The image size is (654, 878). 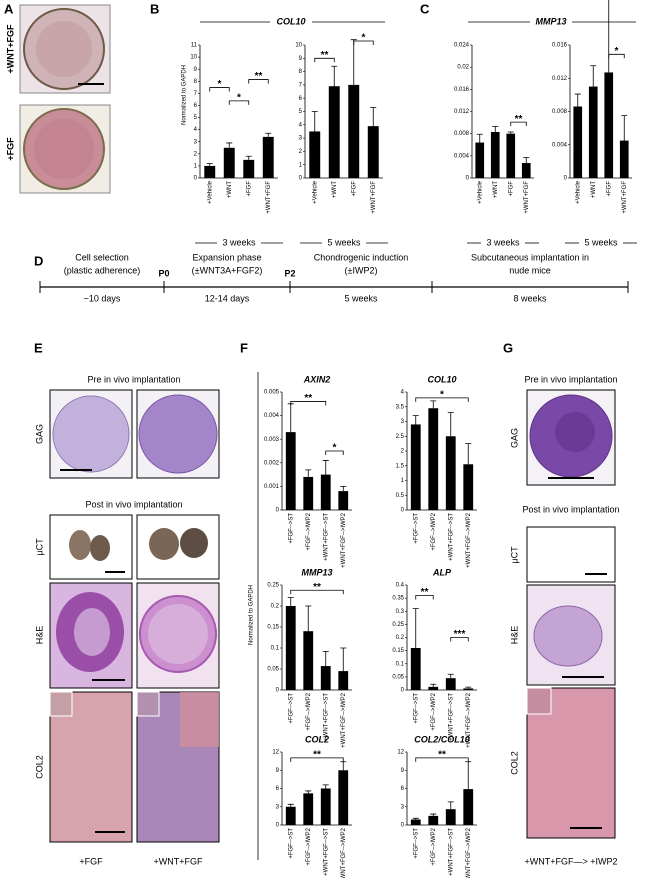 What do you see at coordinates (480, 192) in the screenshot?
I see `x-tick-label: +Vehicle` at bounding box center [480, 192].